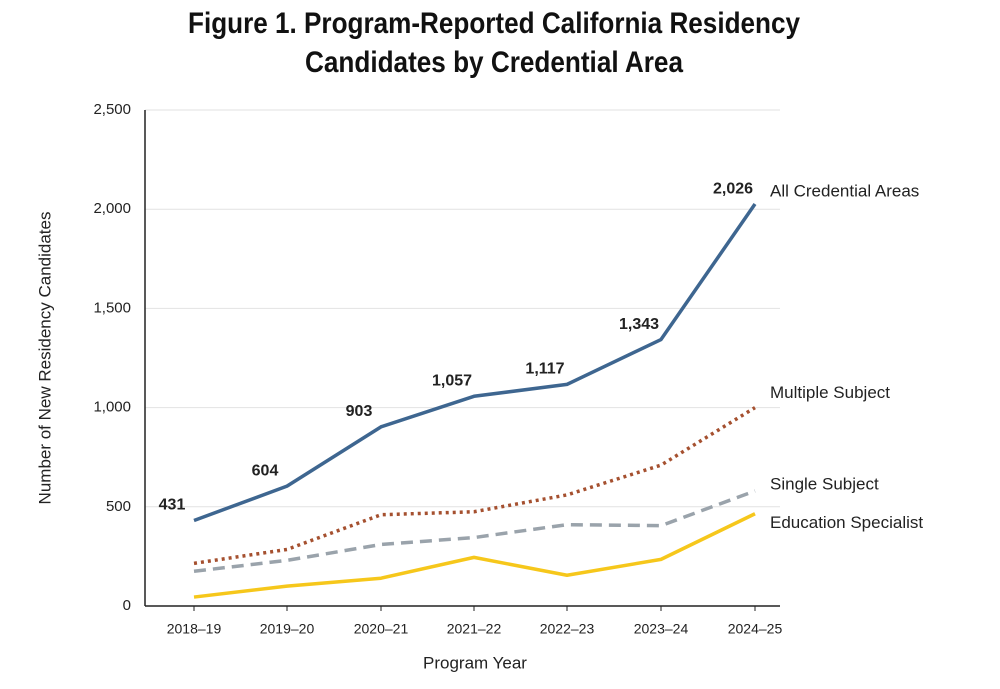 This screenshot has width=1000, height=689. Describe the element at coordinates (639, 324) in the screenshot. I see `data-label: 1,343` at that location.